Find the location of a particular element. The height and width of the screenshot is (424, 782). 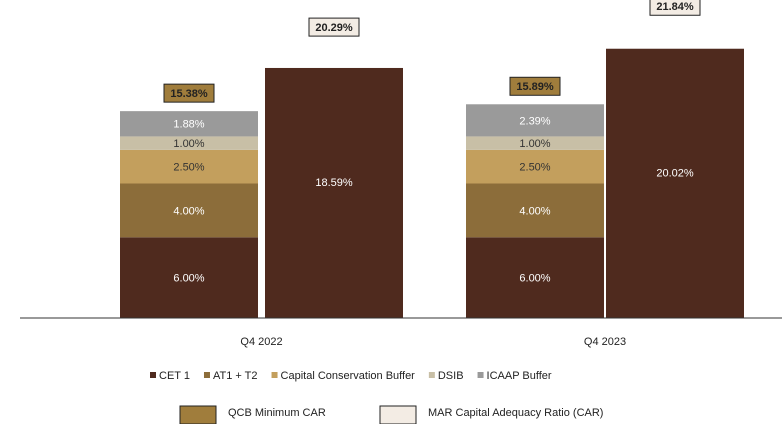

total-label: 21.84% is located at coordinates (675, 7).